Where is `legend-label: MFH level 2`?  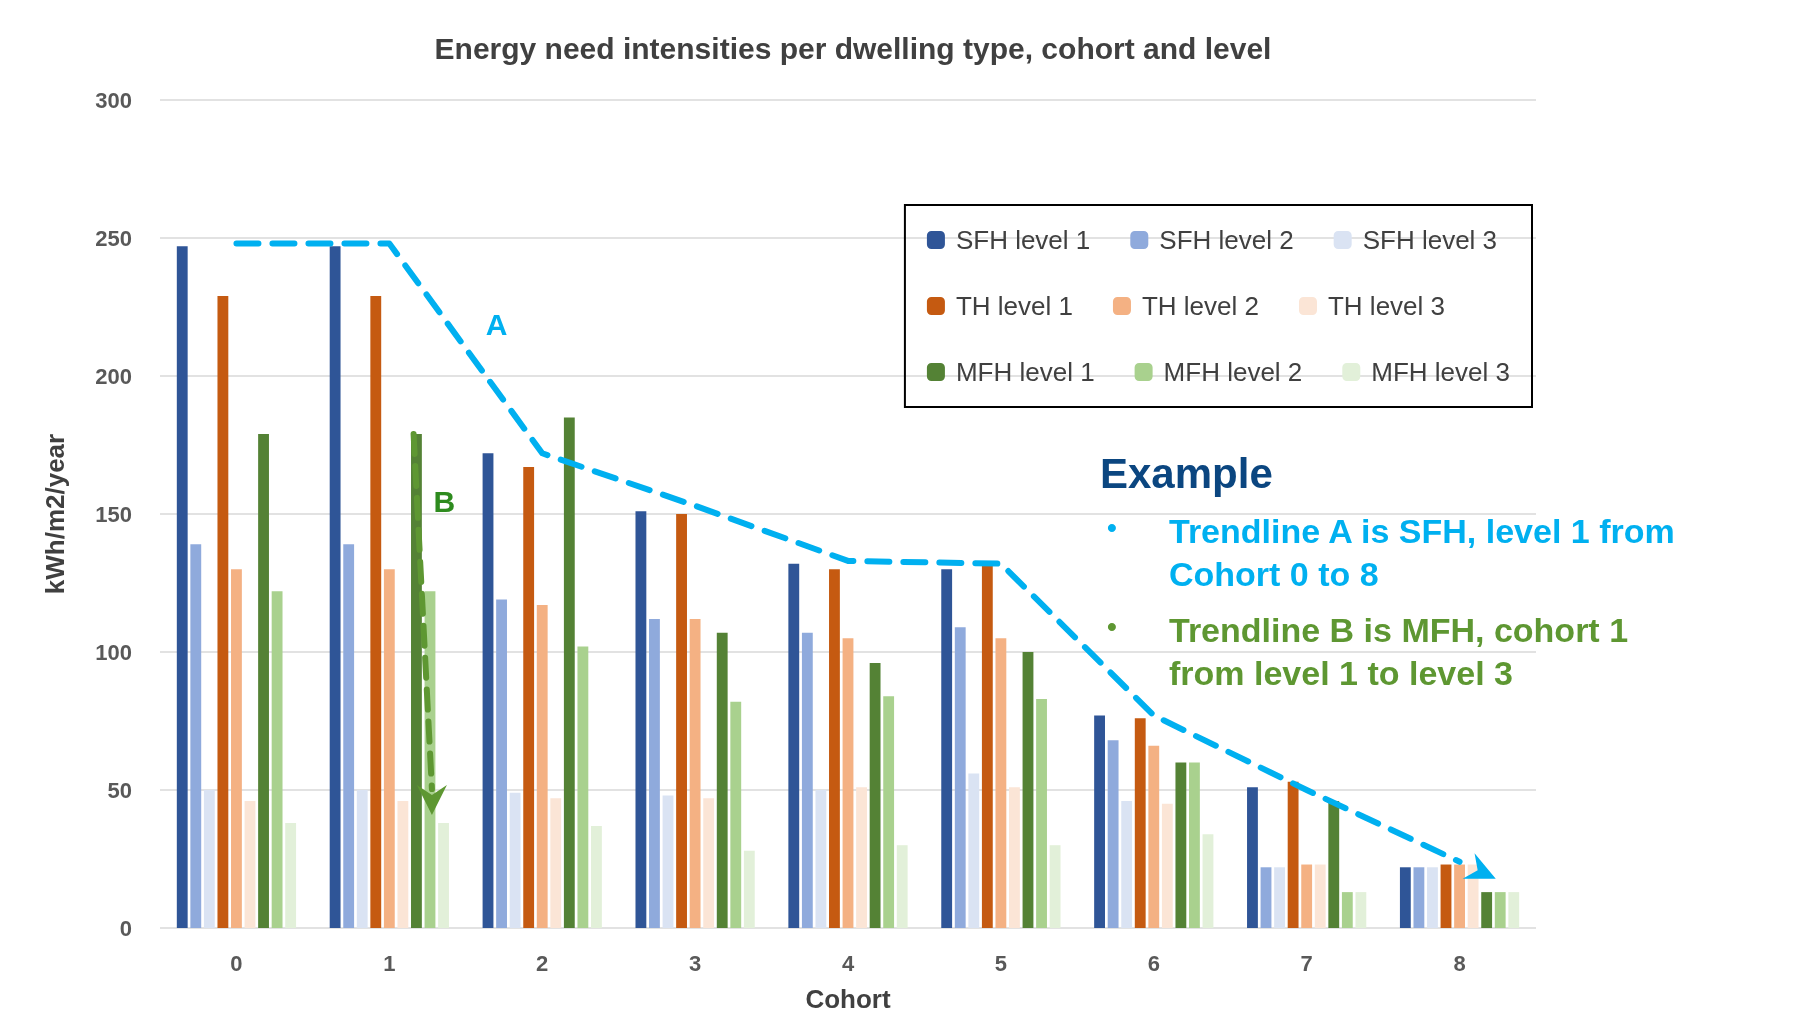 legend-label: MFH level 2 is located at coordinates (1233, 372).